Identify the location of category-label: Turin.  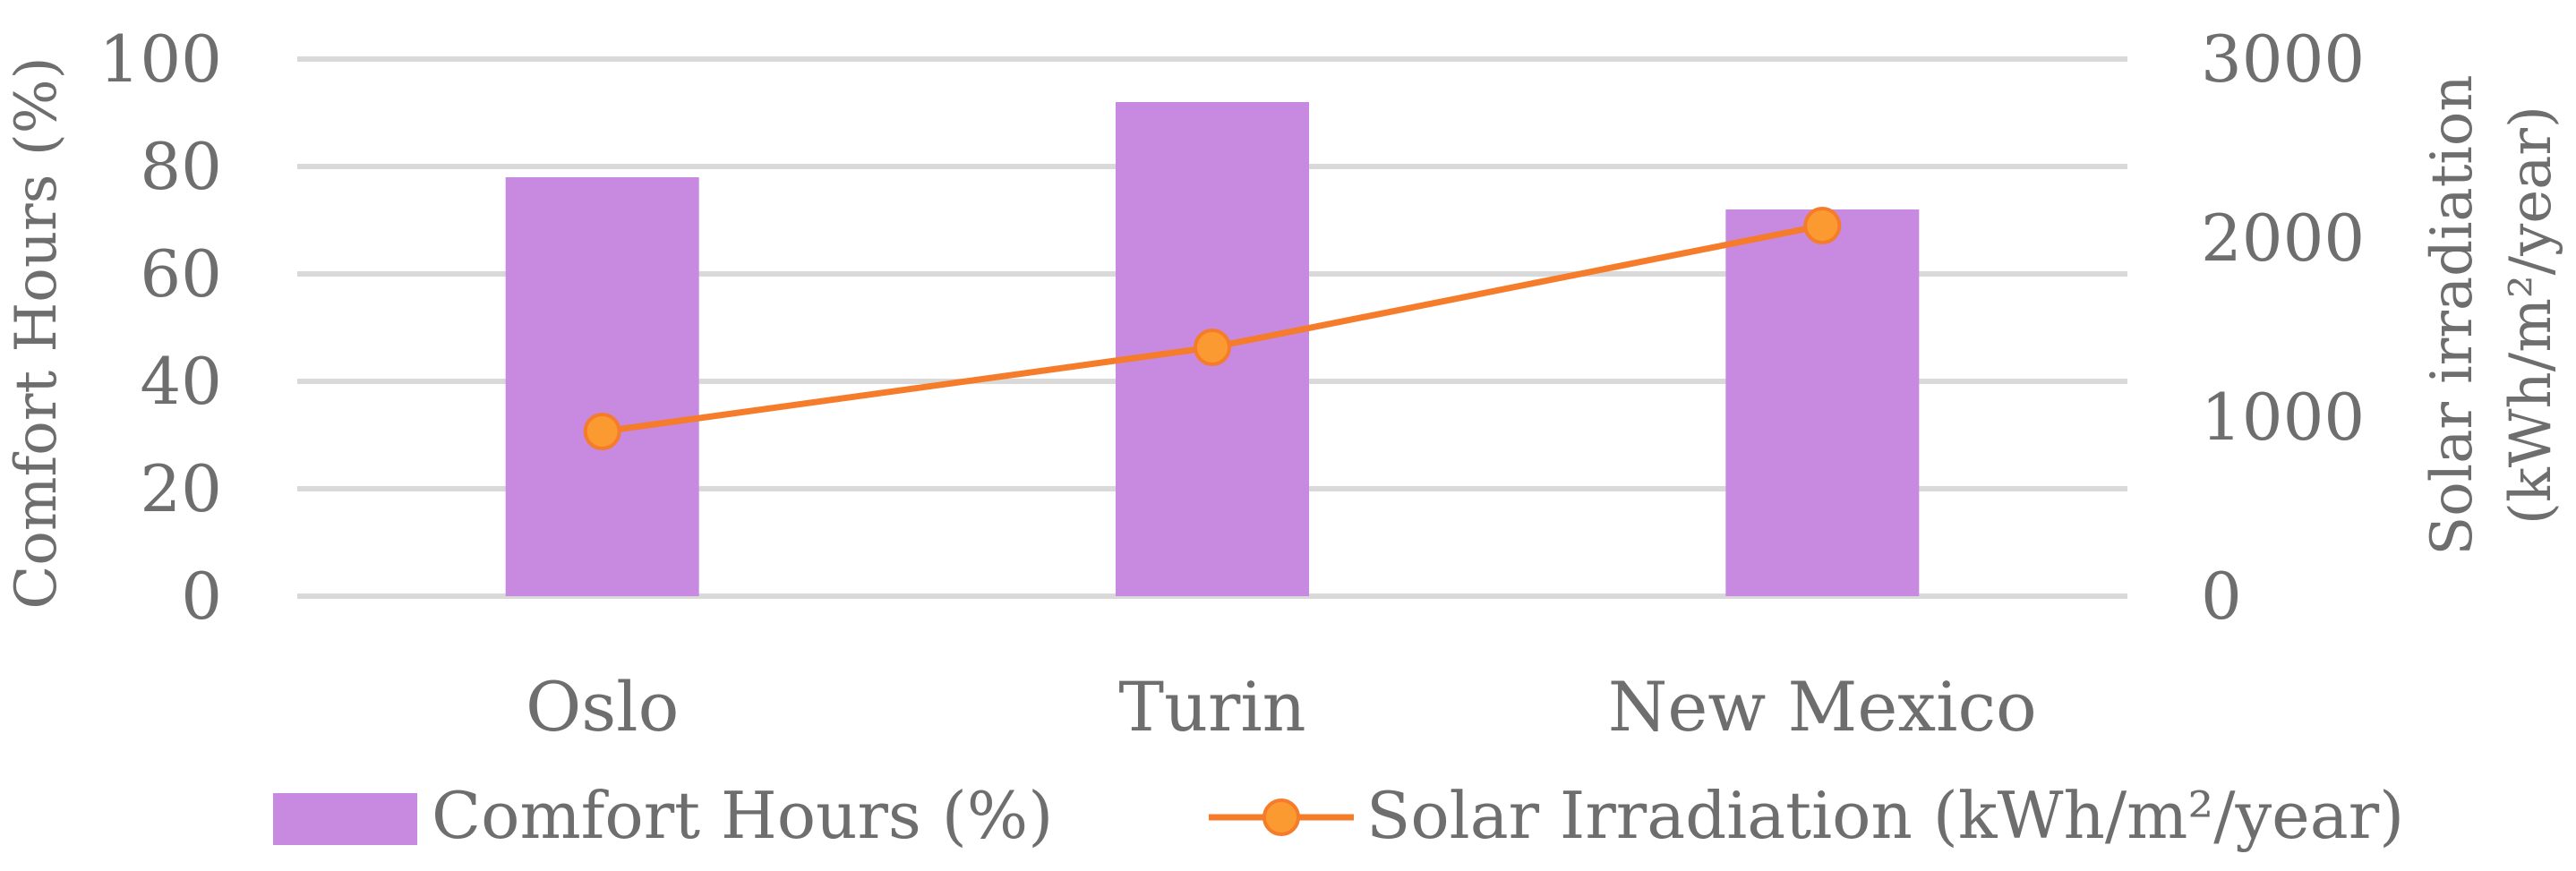
(1211, 707).